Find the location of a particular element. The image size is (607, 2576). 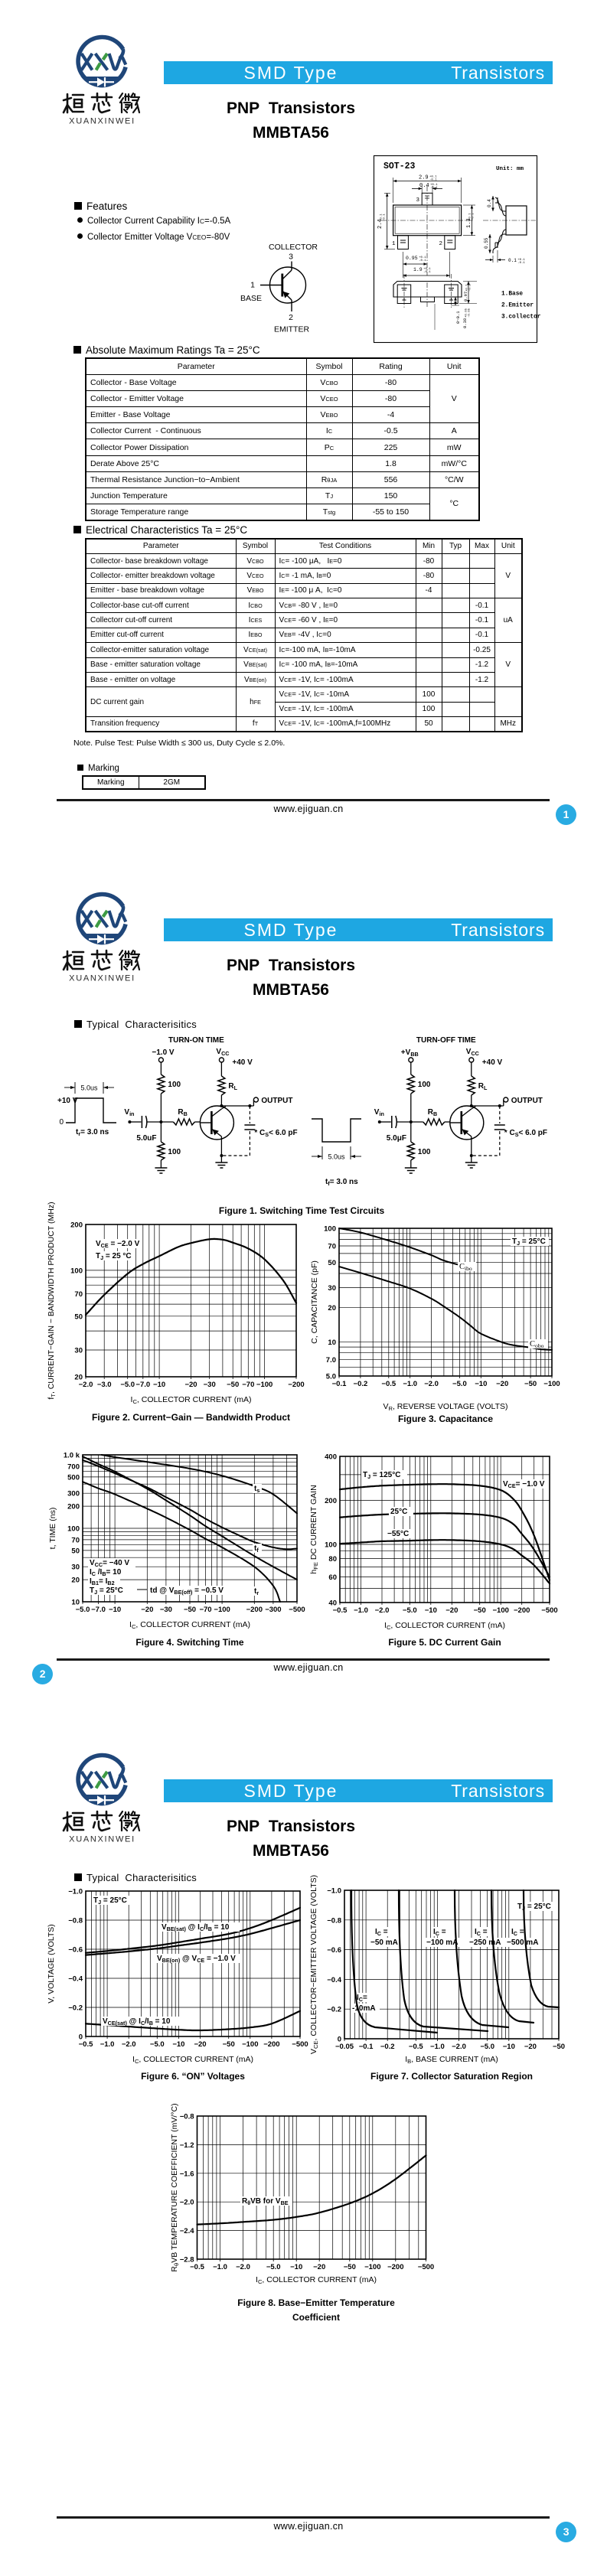

svg-text: COLLECTOR is located at coordinates (294, 247).